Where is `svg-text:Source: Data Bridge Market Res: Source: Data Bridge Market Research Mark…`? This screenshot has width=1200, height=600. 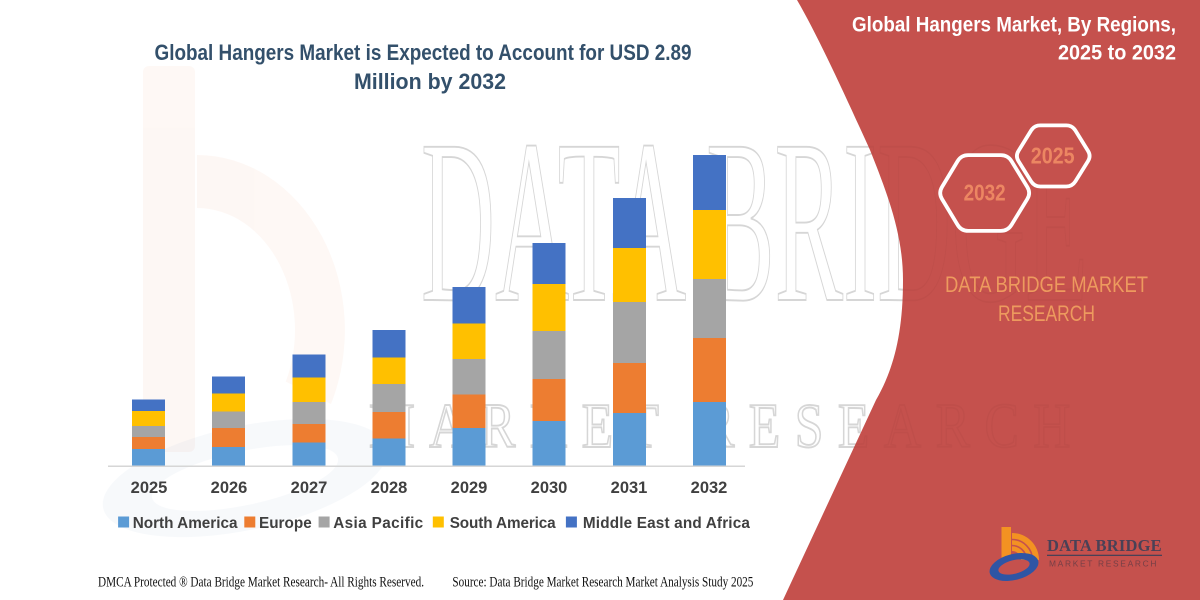 svg-text:Source: Data Bridge Market Res: Source: Data Bridge Market Research Mark… is located at coordinates (602, 583).